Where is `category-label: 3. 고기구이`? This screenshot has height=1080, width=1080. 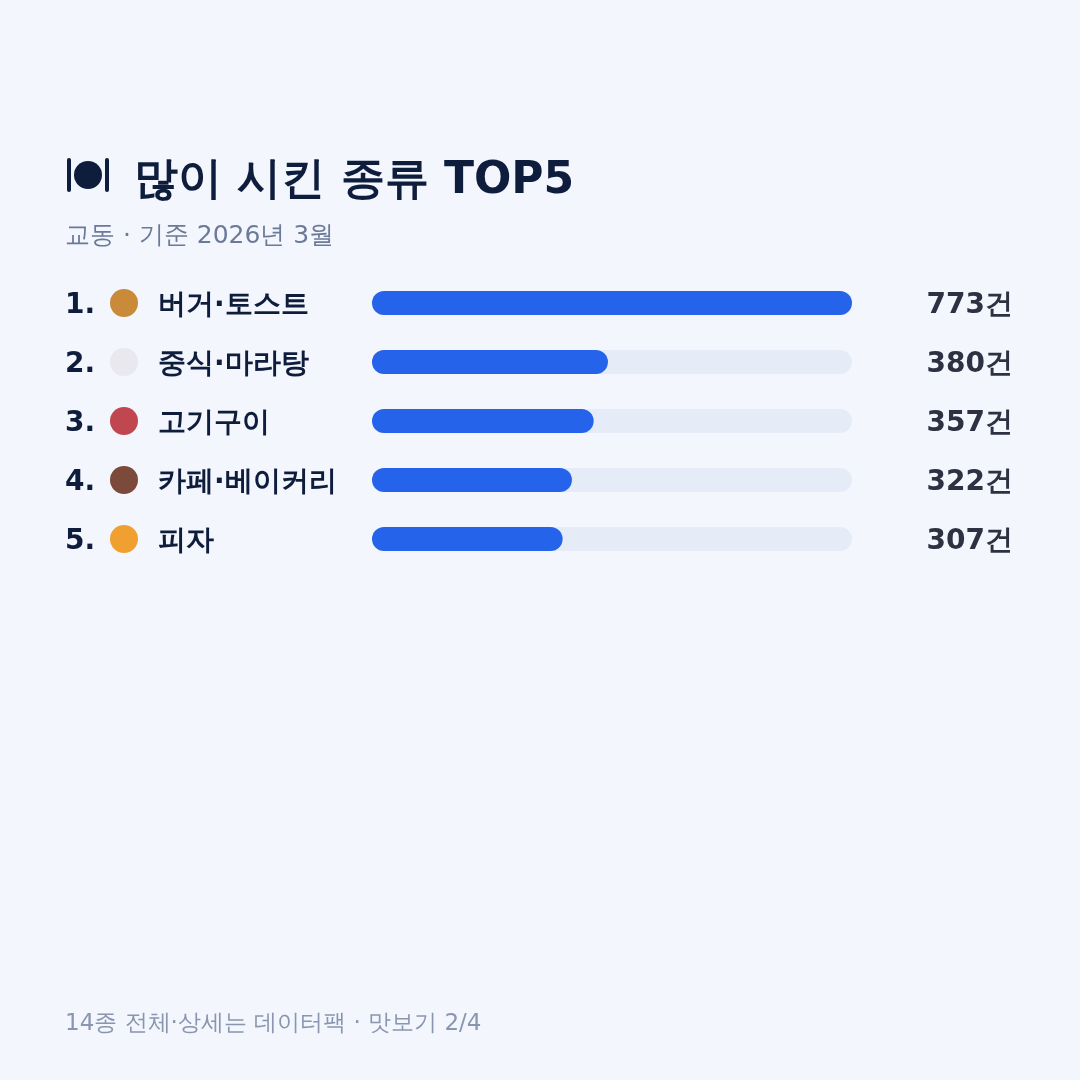 category-label: 3. 고기구이 is located at coordinates (167, 421).